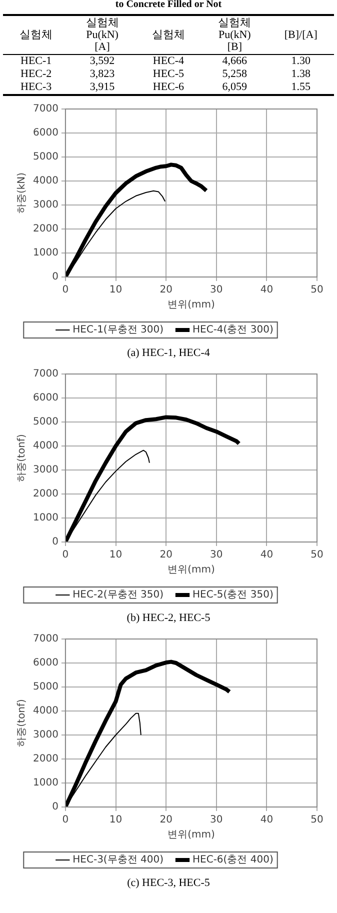 The width and height of the screenshot is (337, 913). What do you see at coordinates (118, 330) in the screenshot?
I see `legend-label: HEC-1(무충전 300)` at bounding box center [118, 330].